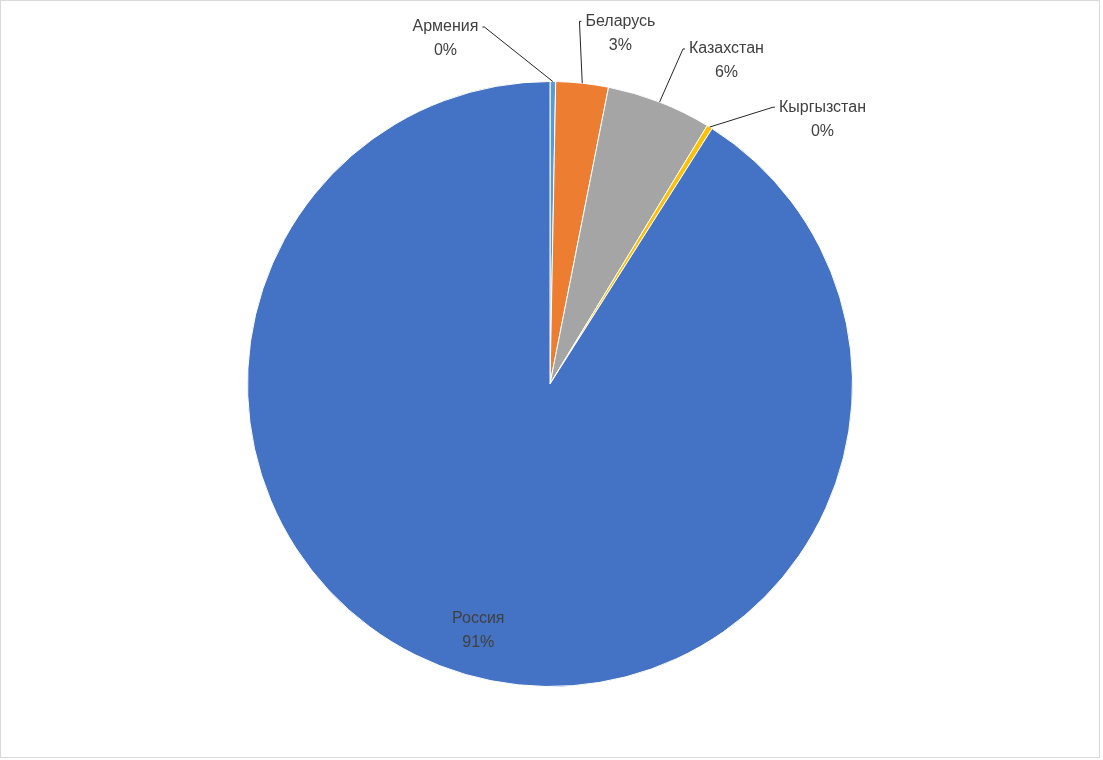  Describe the element at coordinates (726, 48) in the screenshot. I see `slice-label: Казахстан` at that location.